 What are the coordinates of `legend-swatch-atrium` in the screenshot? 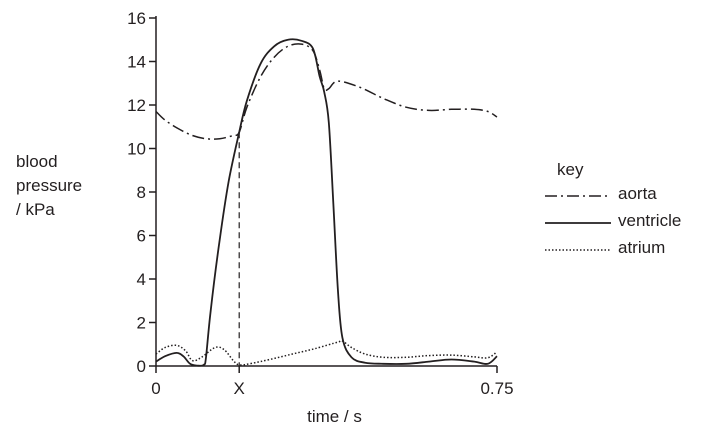 It's located at (578, 250).